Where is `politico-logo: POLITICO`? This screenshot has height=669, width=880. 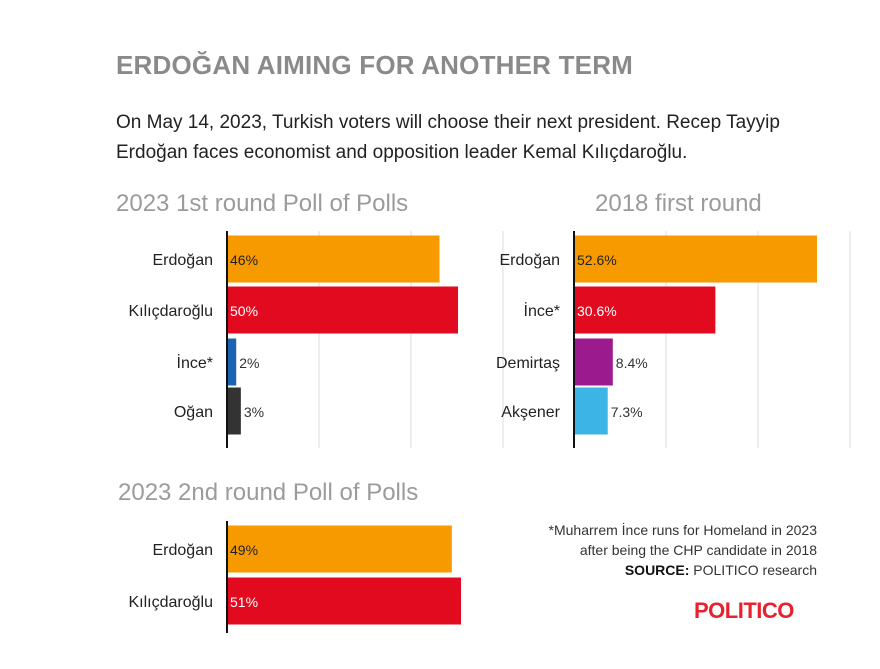
politico-logo: POLITICO is located at coordinates (744, 610).